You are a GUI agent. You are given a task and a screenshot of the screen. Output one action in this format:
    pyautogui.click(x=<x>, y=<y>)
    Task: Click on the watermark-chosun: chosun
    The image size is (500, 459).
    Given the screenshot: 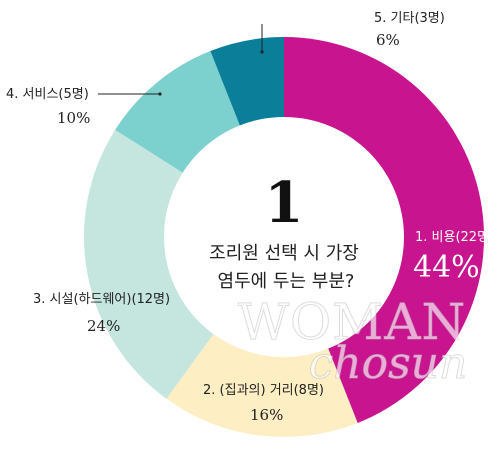 What is the action you would take?
    pyautogui.click(x=388, y=363)
    